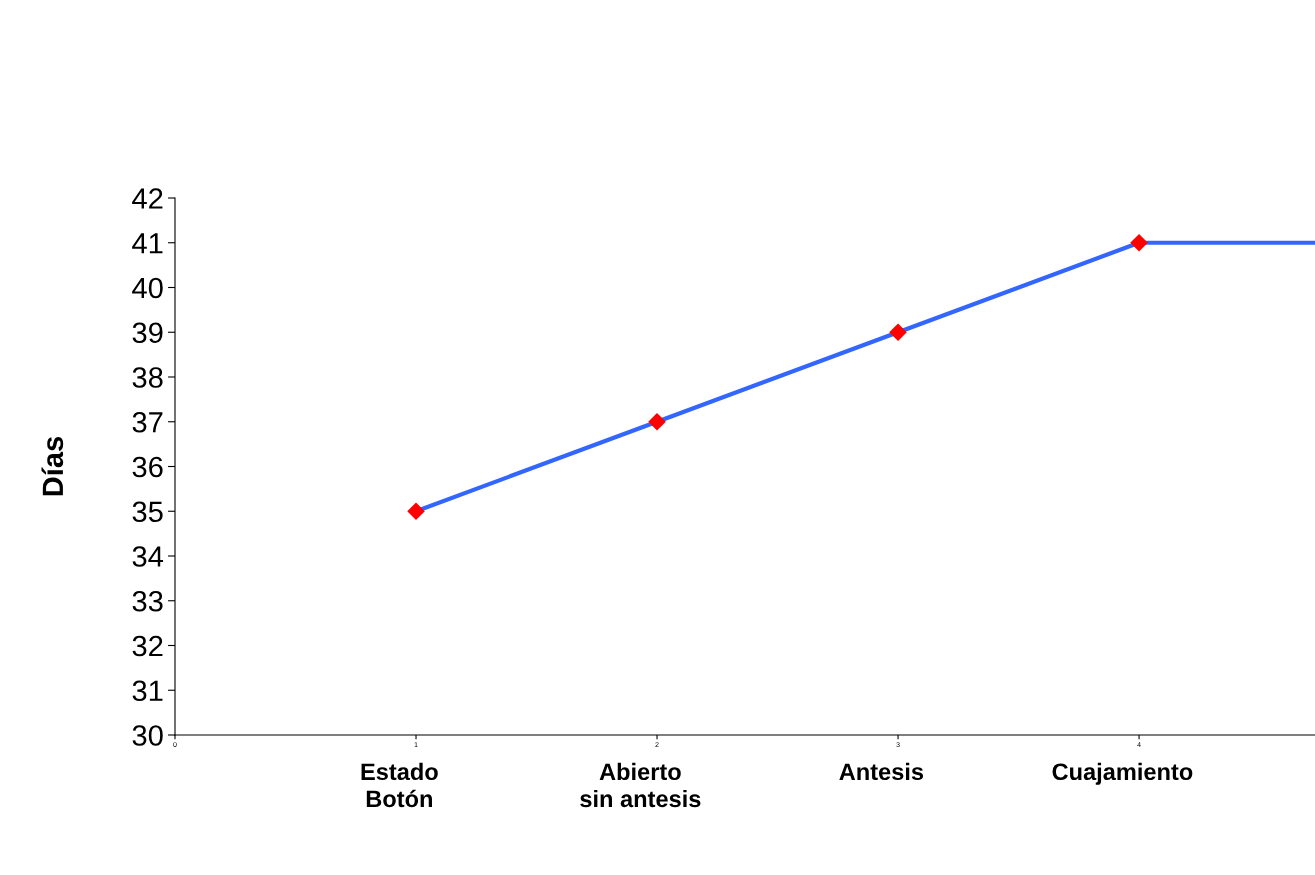 Image resolution: width=1315 pixels, height=875 pixels. What do you see at coordinates (147, 691) in the screenshot?
I see `y-tick-label: 31` at bounding box center [147, 691].